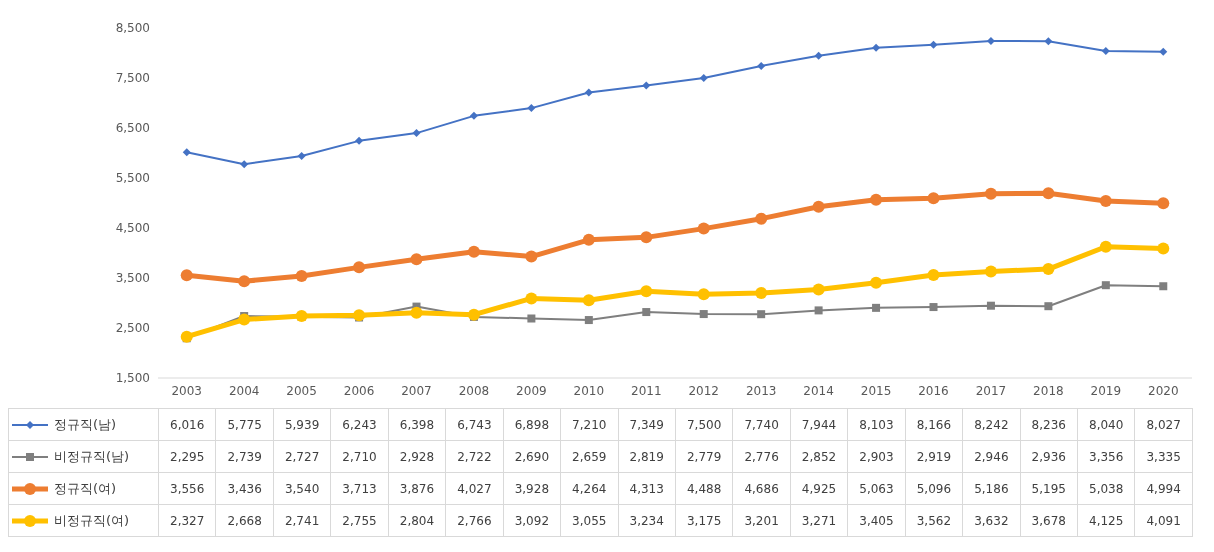 Image resolution: width=1214 pixels, height=552 pixels. Describe the element at coordinates (83, 424) in the screenshot. I see `legend-label: 정규직(남)` at that location.